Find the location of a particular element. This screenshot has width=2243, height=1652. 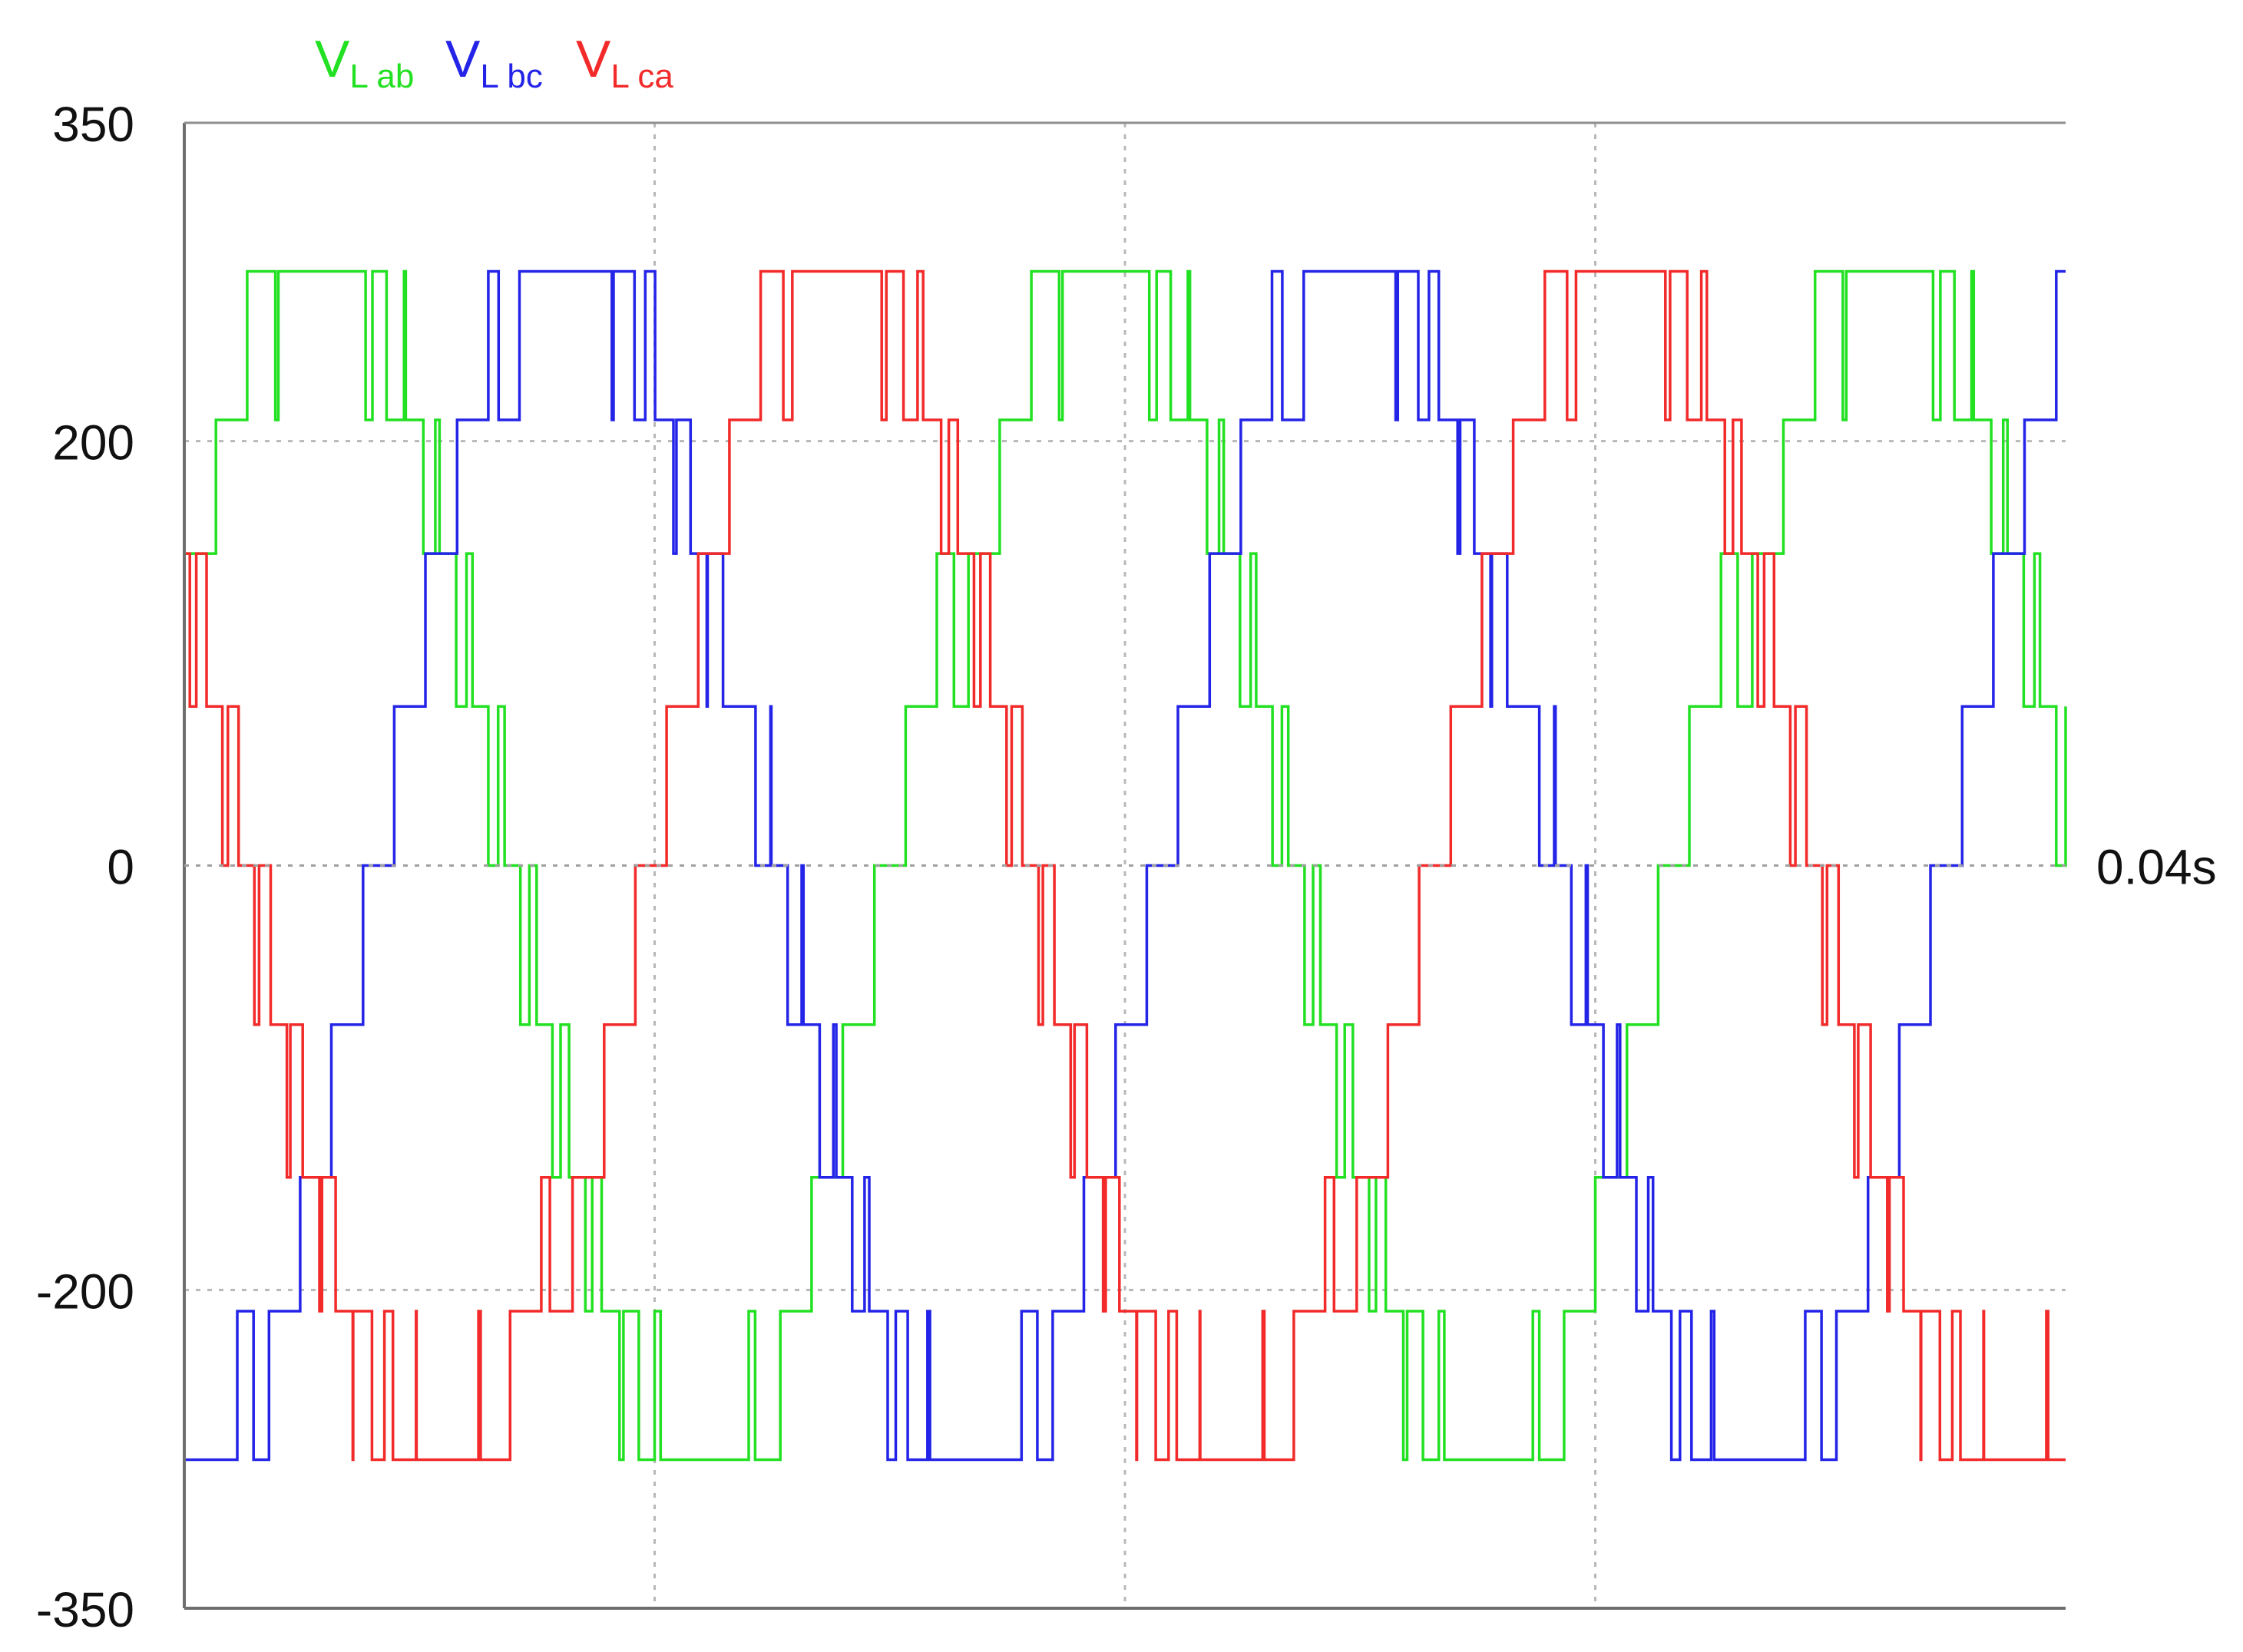

y-tick-label: 0 is located at coordinates (120, 867).